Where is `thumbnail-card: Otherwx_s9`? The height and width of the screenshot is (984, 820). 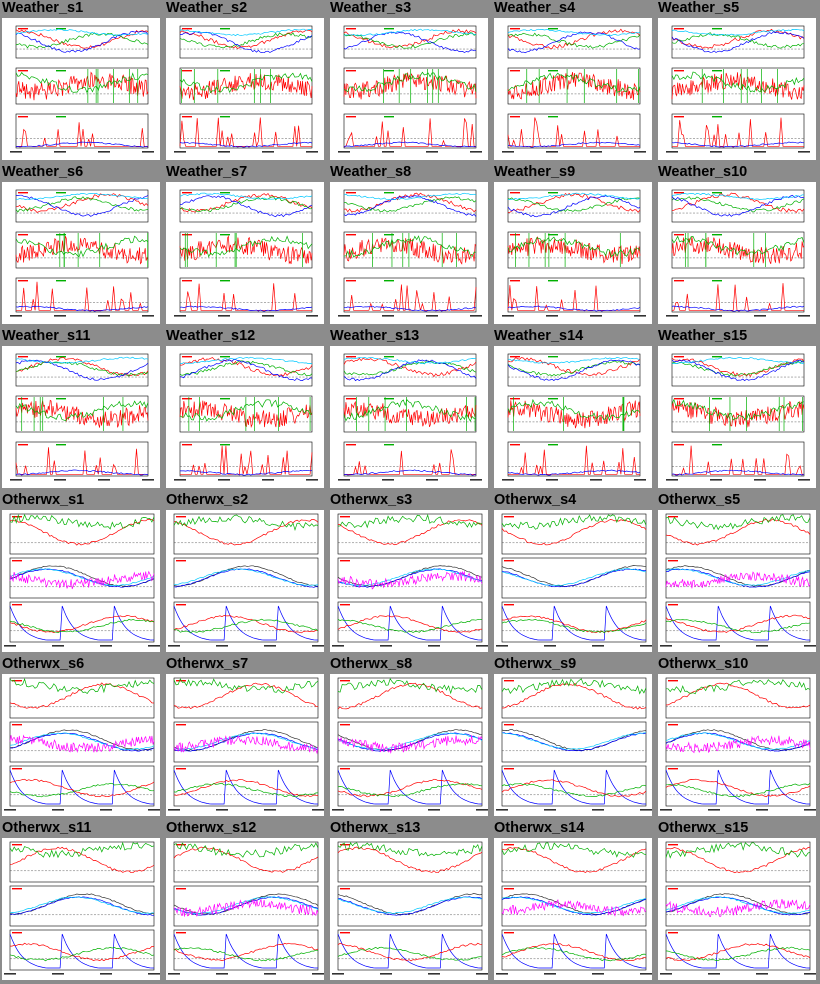 thumbnail-card: Otherwx_s9 is located at coordinates (573, 736).